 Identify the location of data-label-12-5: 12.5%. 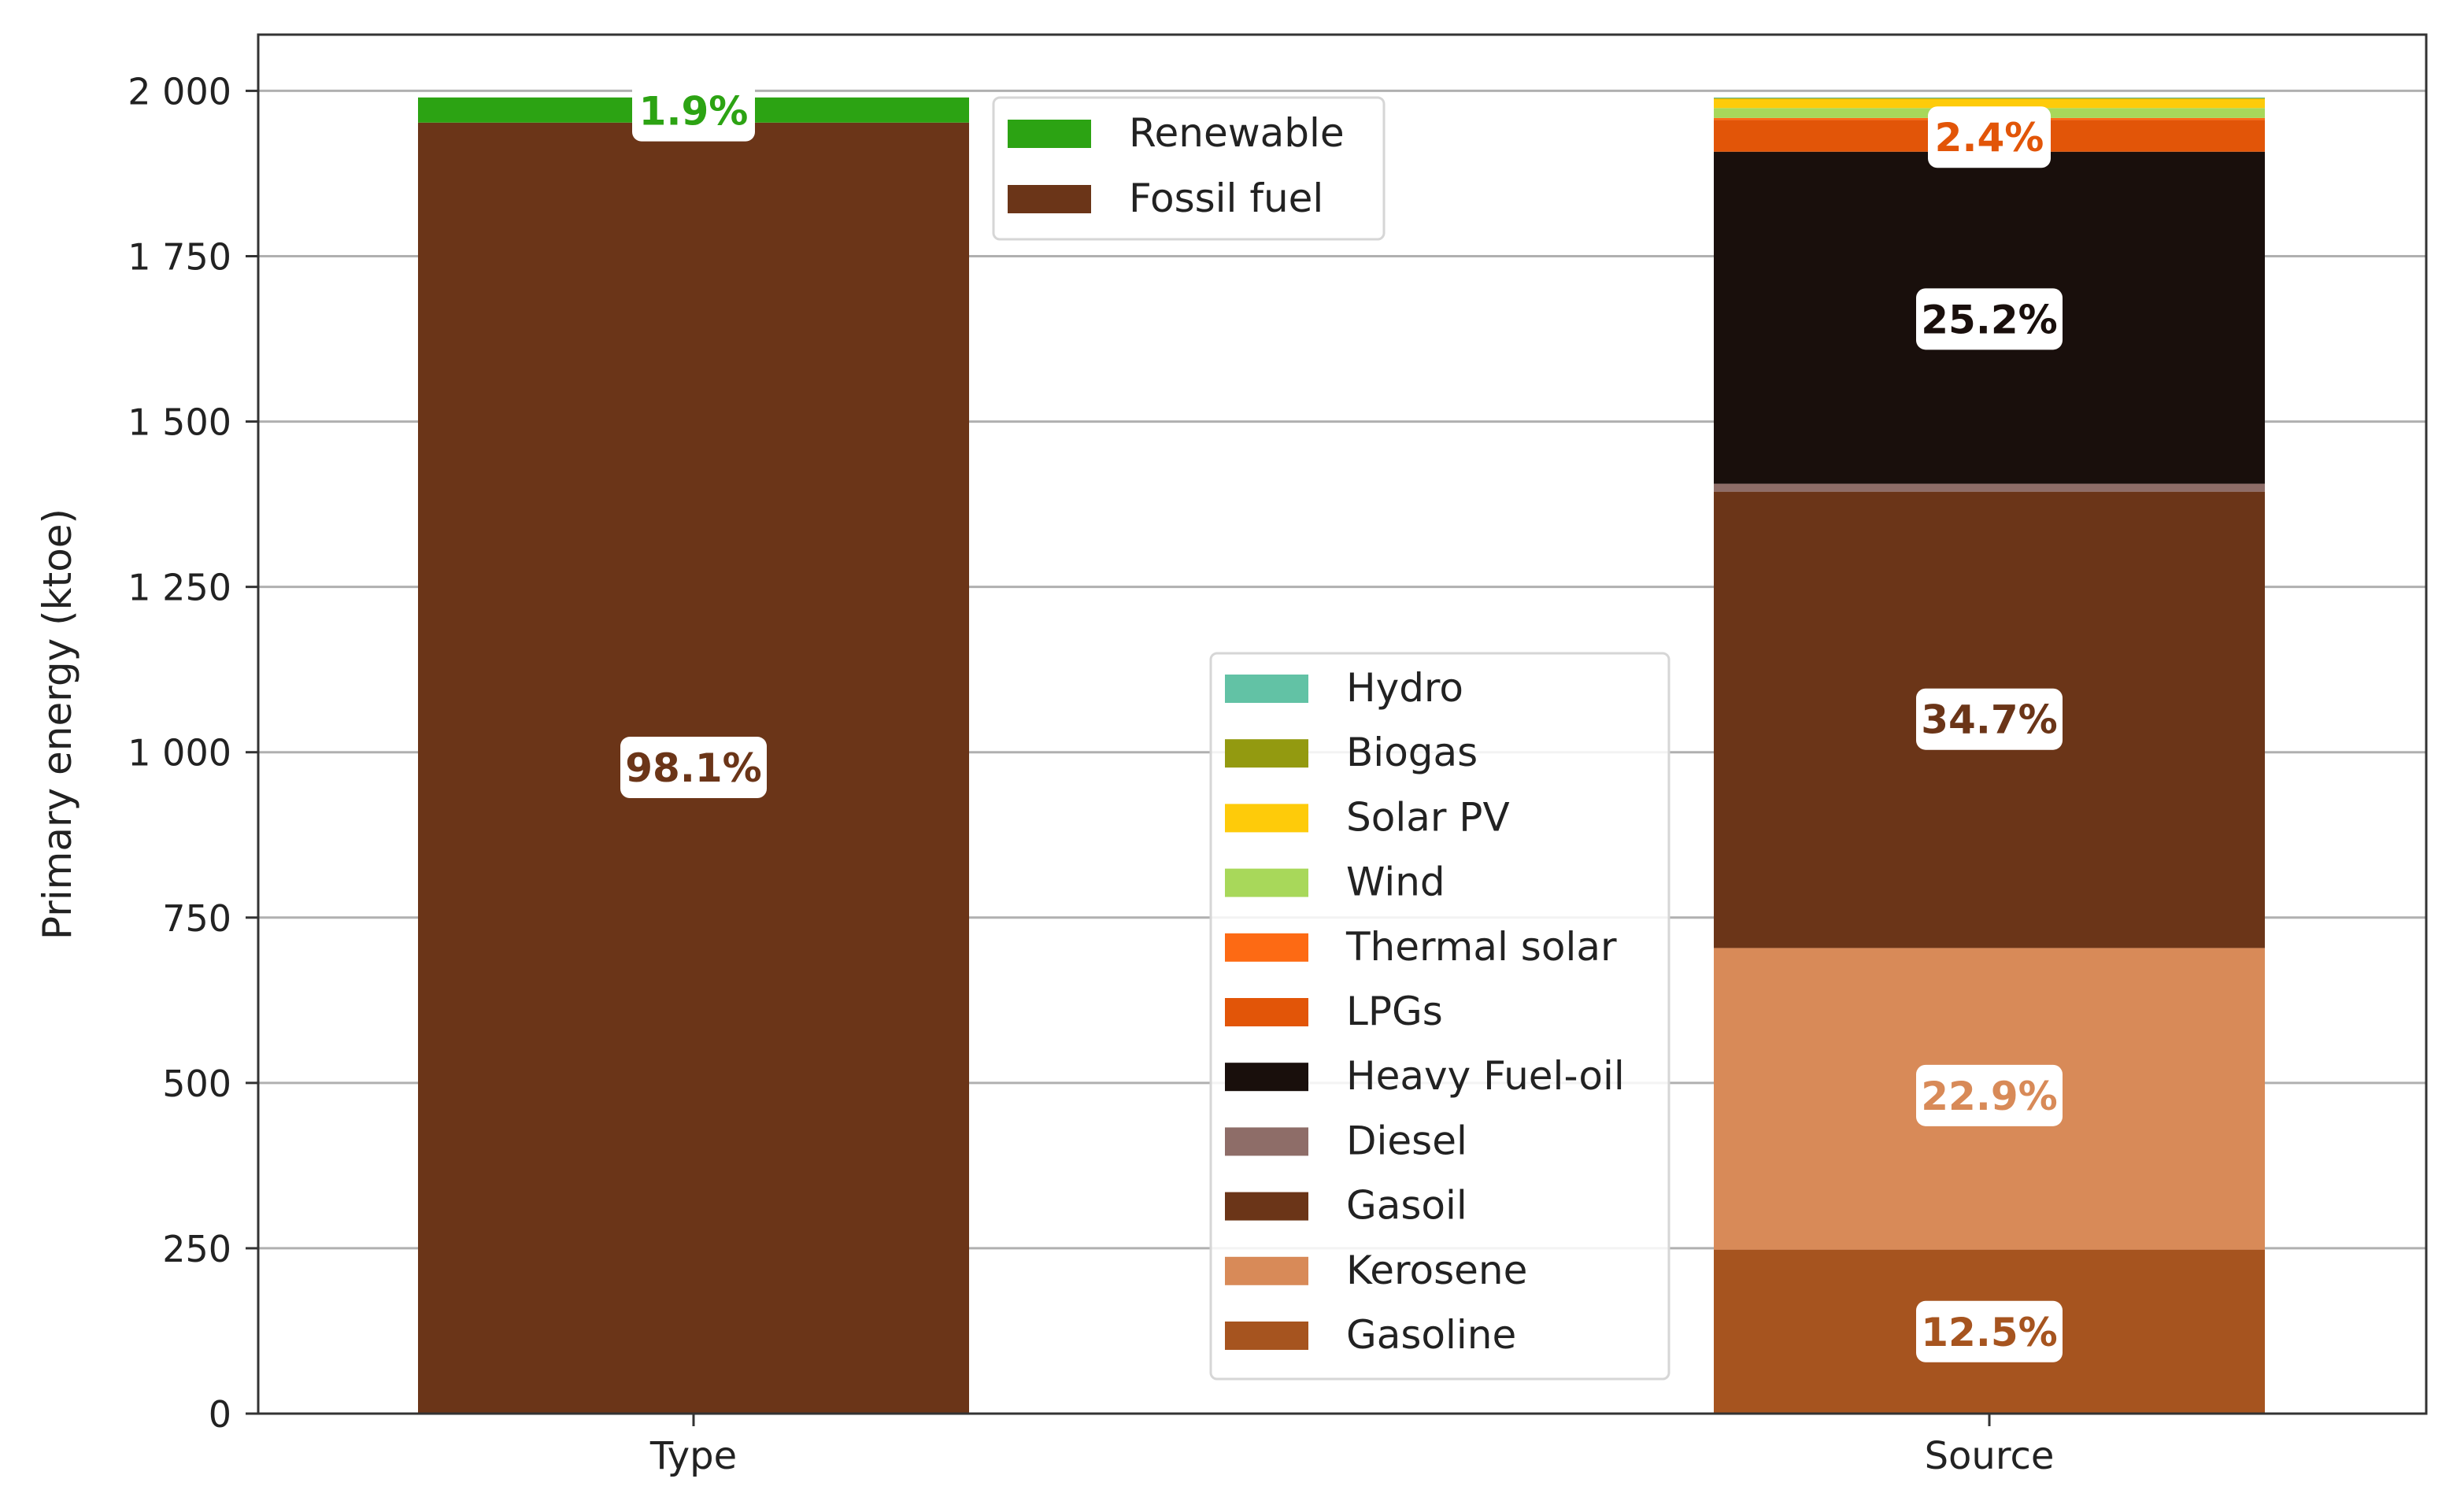
(1989, 1331).